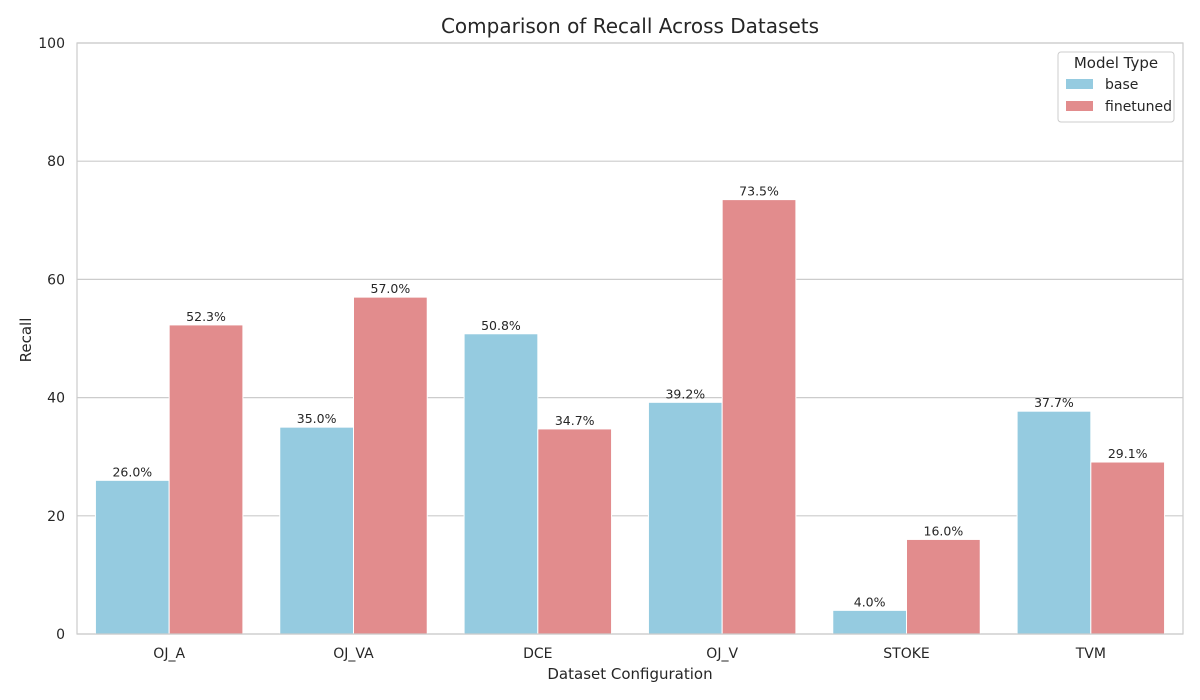  I want to click on y-tick-label: 0, so click(60, 635).